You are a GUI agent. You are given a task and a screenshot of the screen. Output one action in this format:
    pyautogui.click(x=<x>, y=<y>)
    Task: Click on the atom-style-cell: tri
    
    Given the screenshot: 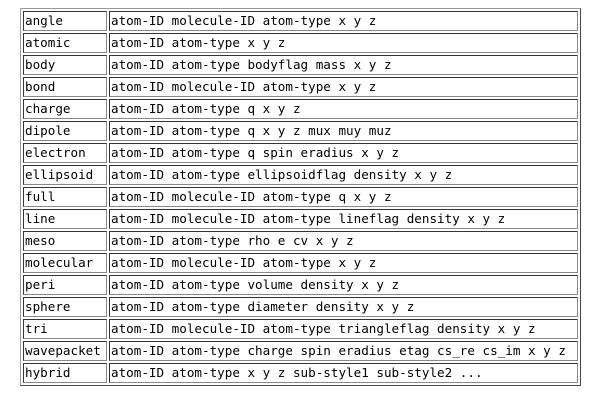 What is the action you would take?
    pyautogui.click(x=65, y=329)
    